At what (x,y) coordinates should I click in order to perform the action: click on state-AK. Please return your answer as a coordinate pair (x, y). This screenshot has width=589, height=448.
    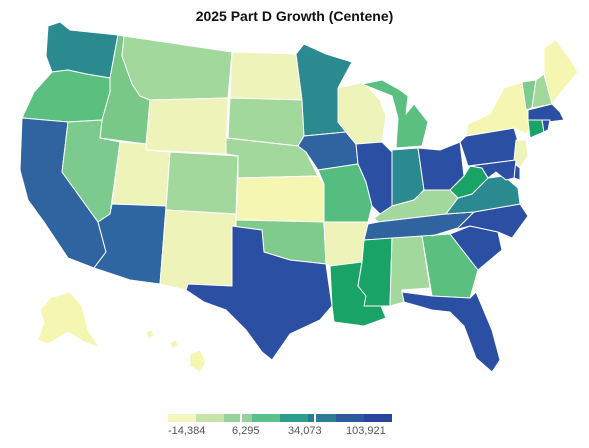
    Looking at the image, I should click on (69, 320).